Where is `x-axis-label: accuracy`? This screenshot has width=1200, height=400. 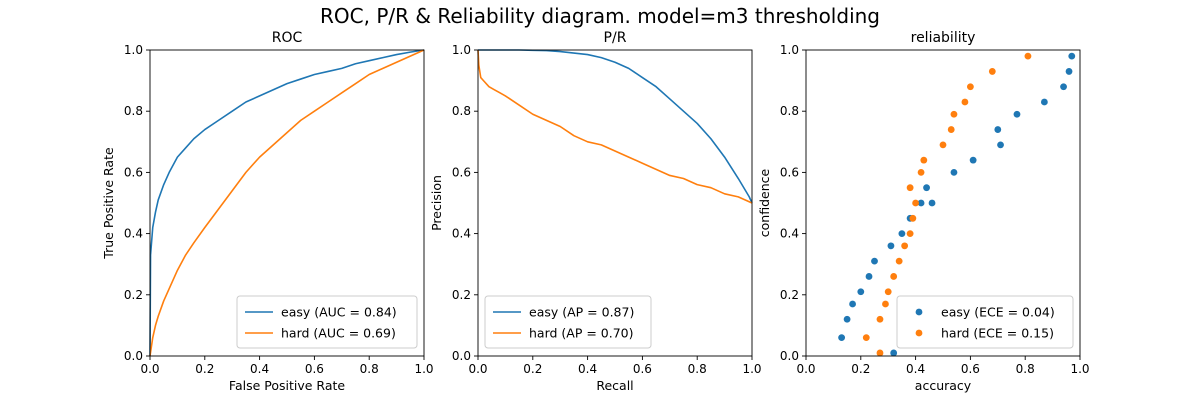 x-axis-label: accuracy is located at coordinates (943, 385).